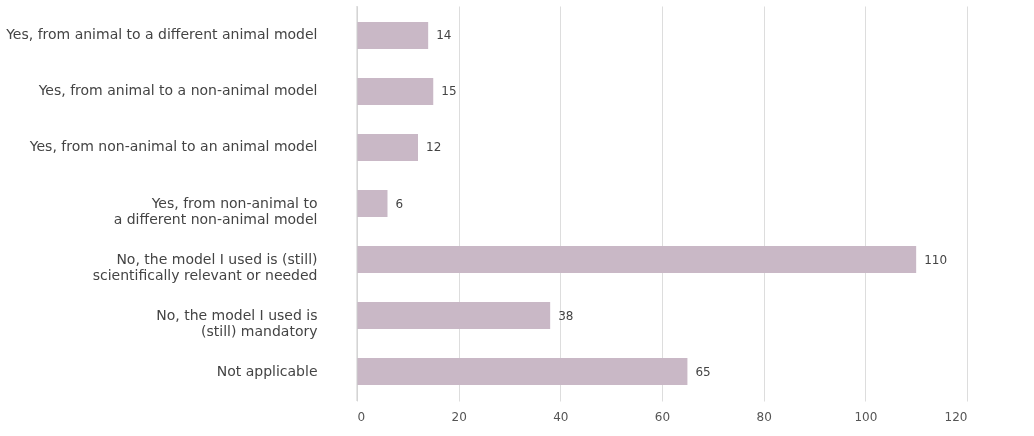 This screenshot has width=1034, height=436. Describe the element at coordinates (205, 266) in the screenshot. I see `y-tick-label: No, the model I used is (still) scientifically relevant or needed` at that location.